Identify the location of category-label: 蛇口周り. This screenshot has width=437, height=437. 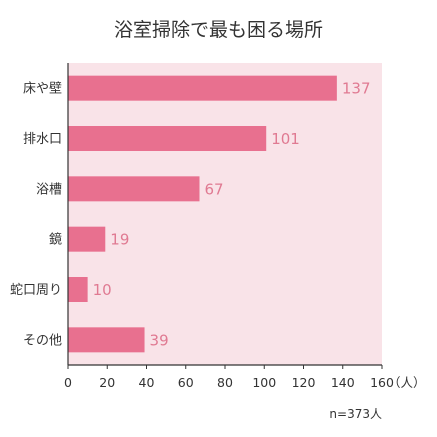
(36, 290).